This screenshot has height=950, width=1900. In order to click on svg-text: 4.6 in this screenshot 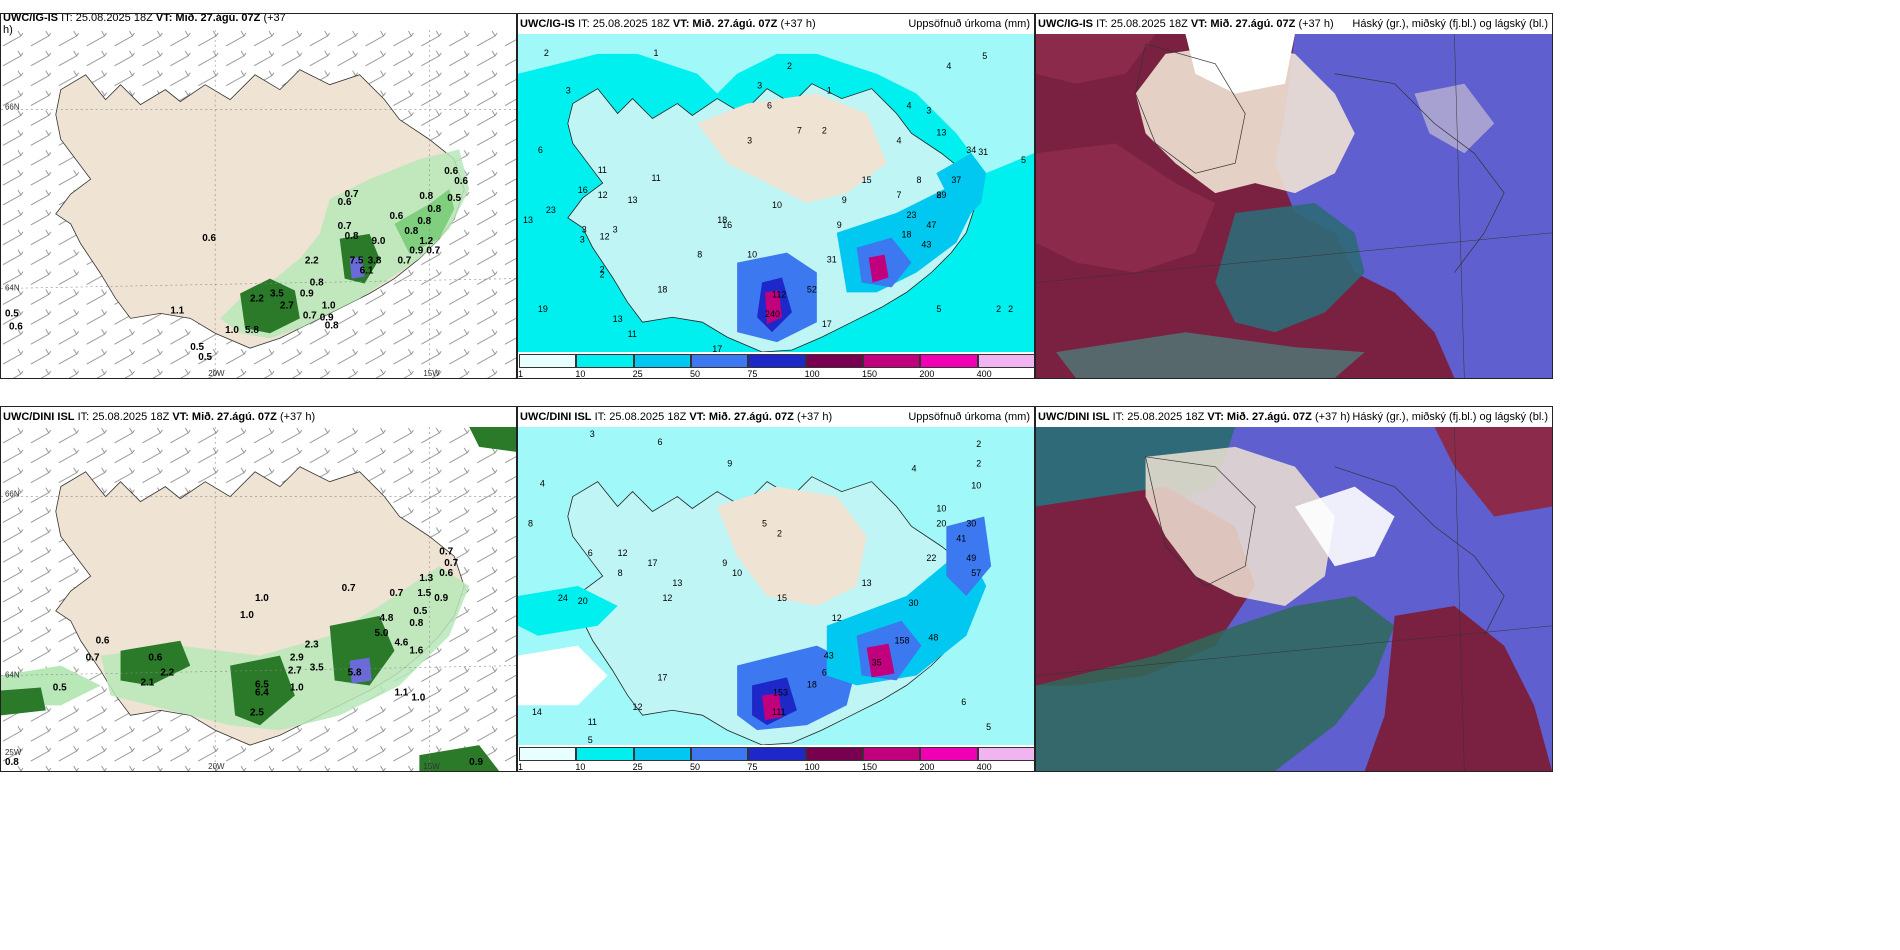, I will do `click(401, 643)`.